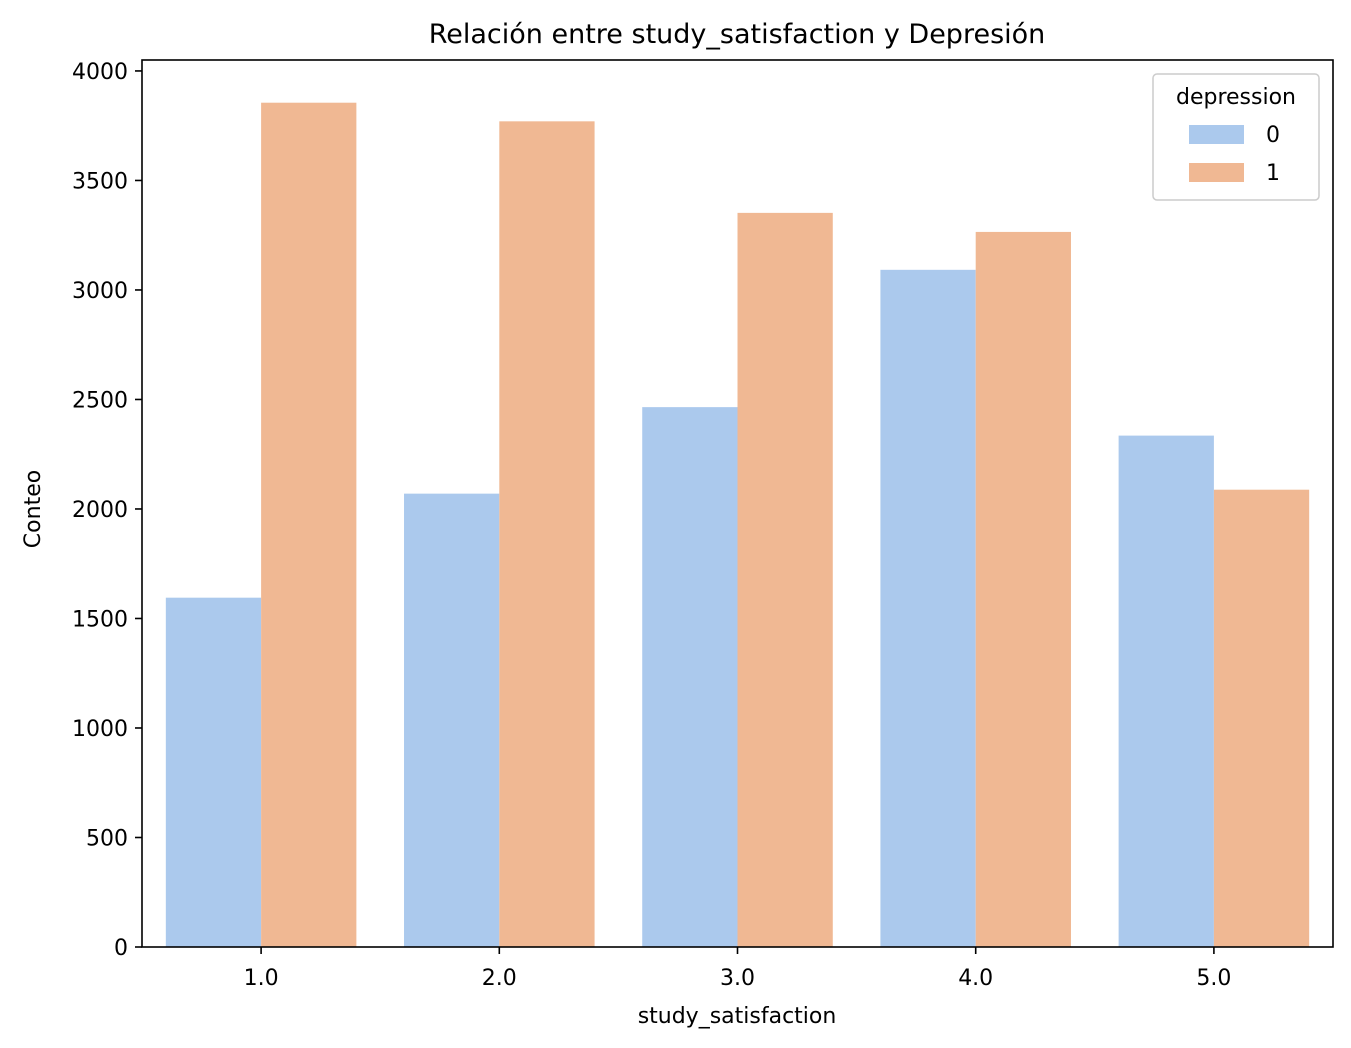 The height and width of the screenshot is (1048, 1351). I want to click on x-tick-label: 4.0, so click(975, 978).